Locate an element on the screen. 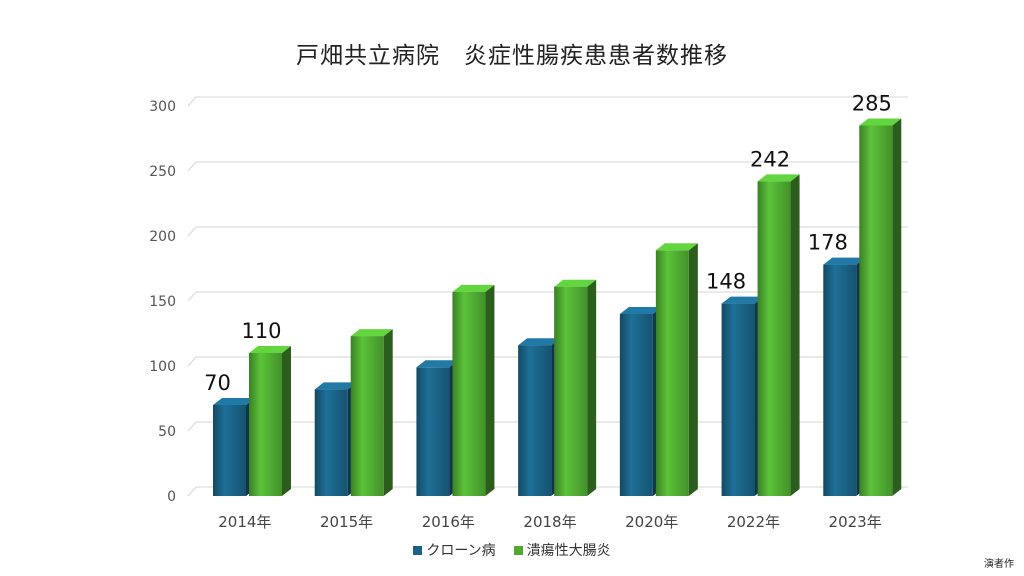 This screenshot has width=1024, height=576. legend-item-crohn: クローン病 is located at coordinates (454, 550).